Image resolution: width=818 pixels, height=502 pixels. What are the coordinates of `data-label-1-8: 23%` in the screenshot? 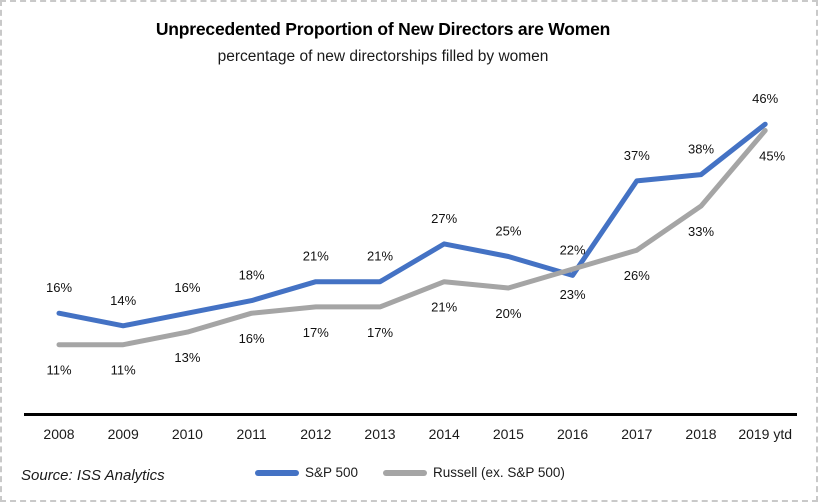 It's located at (573, 294).